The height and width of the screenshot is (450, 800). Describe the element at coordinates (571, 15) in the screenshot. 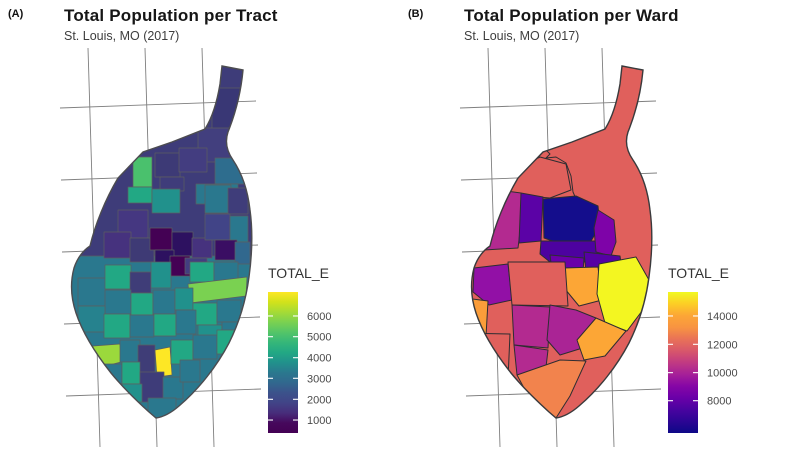

I see `panel-title-b: Total Population per Ward` at that location.